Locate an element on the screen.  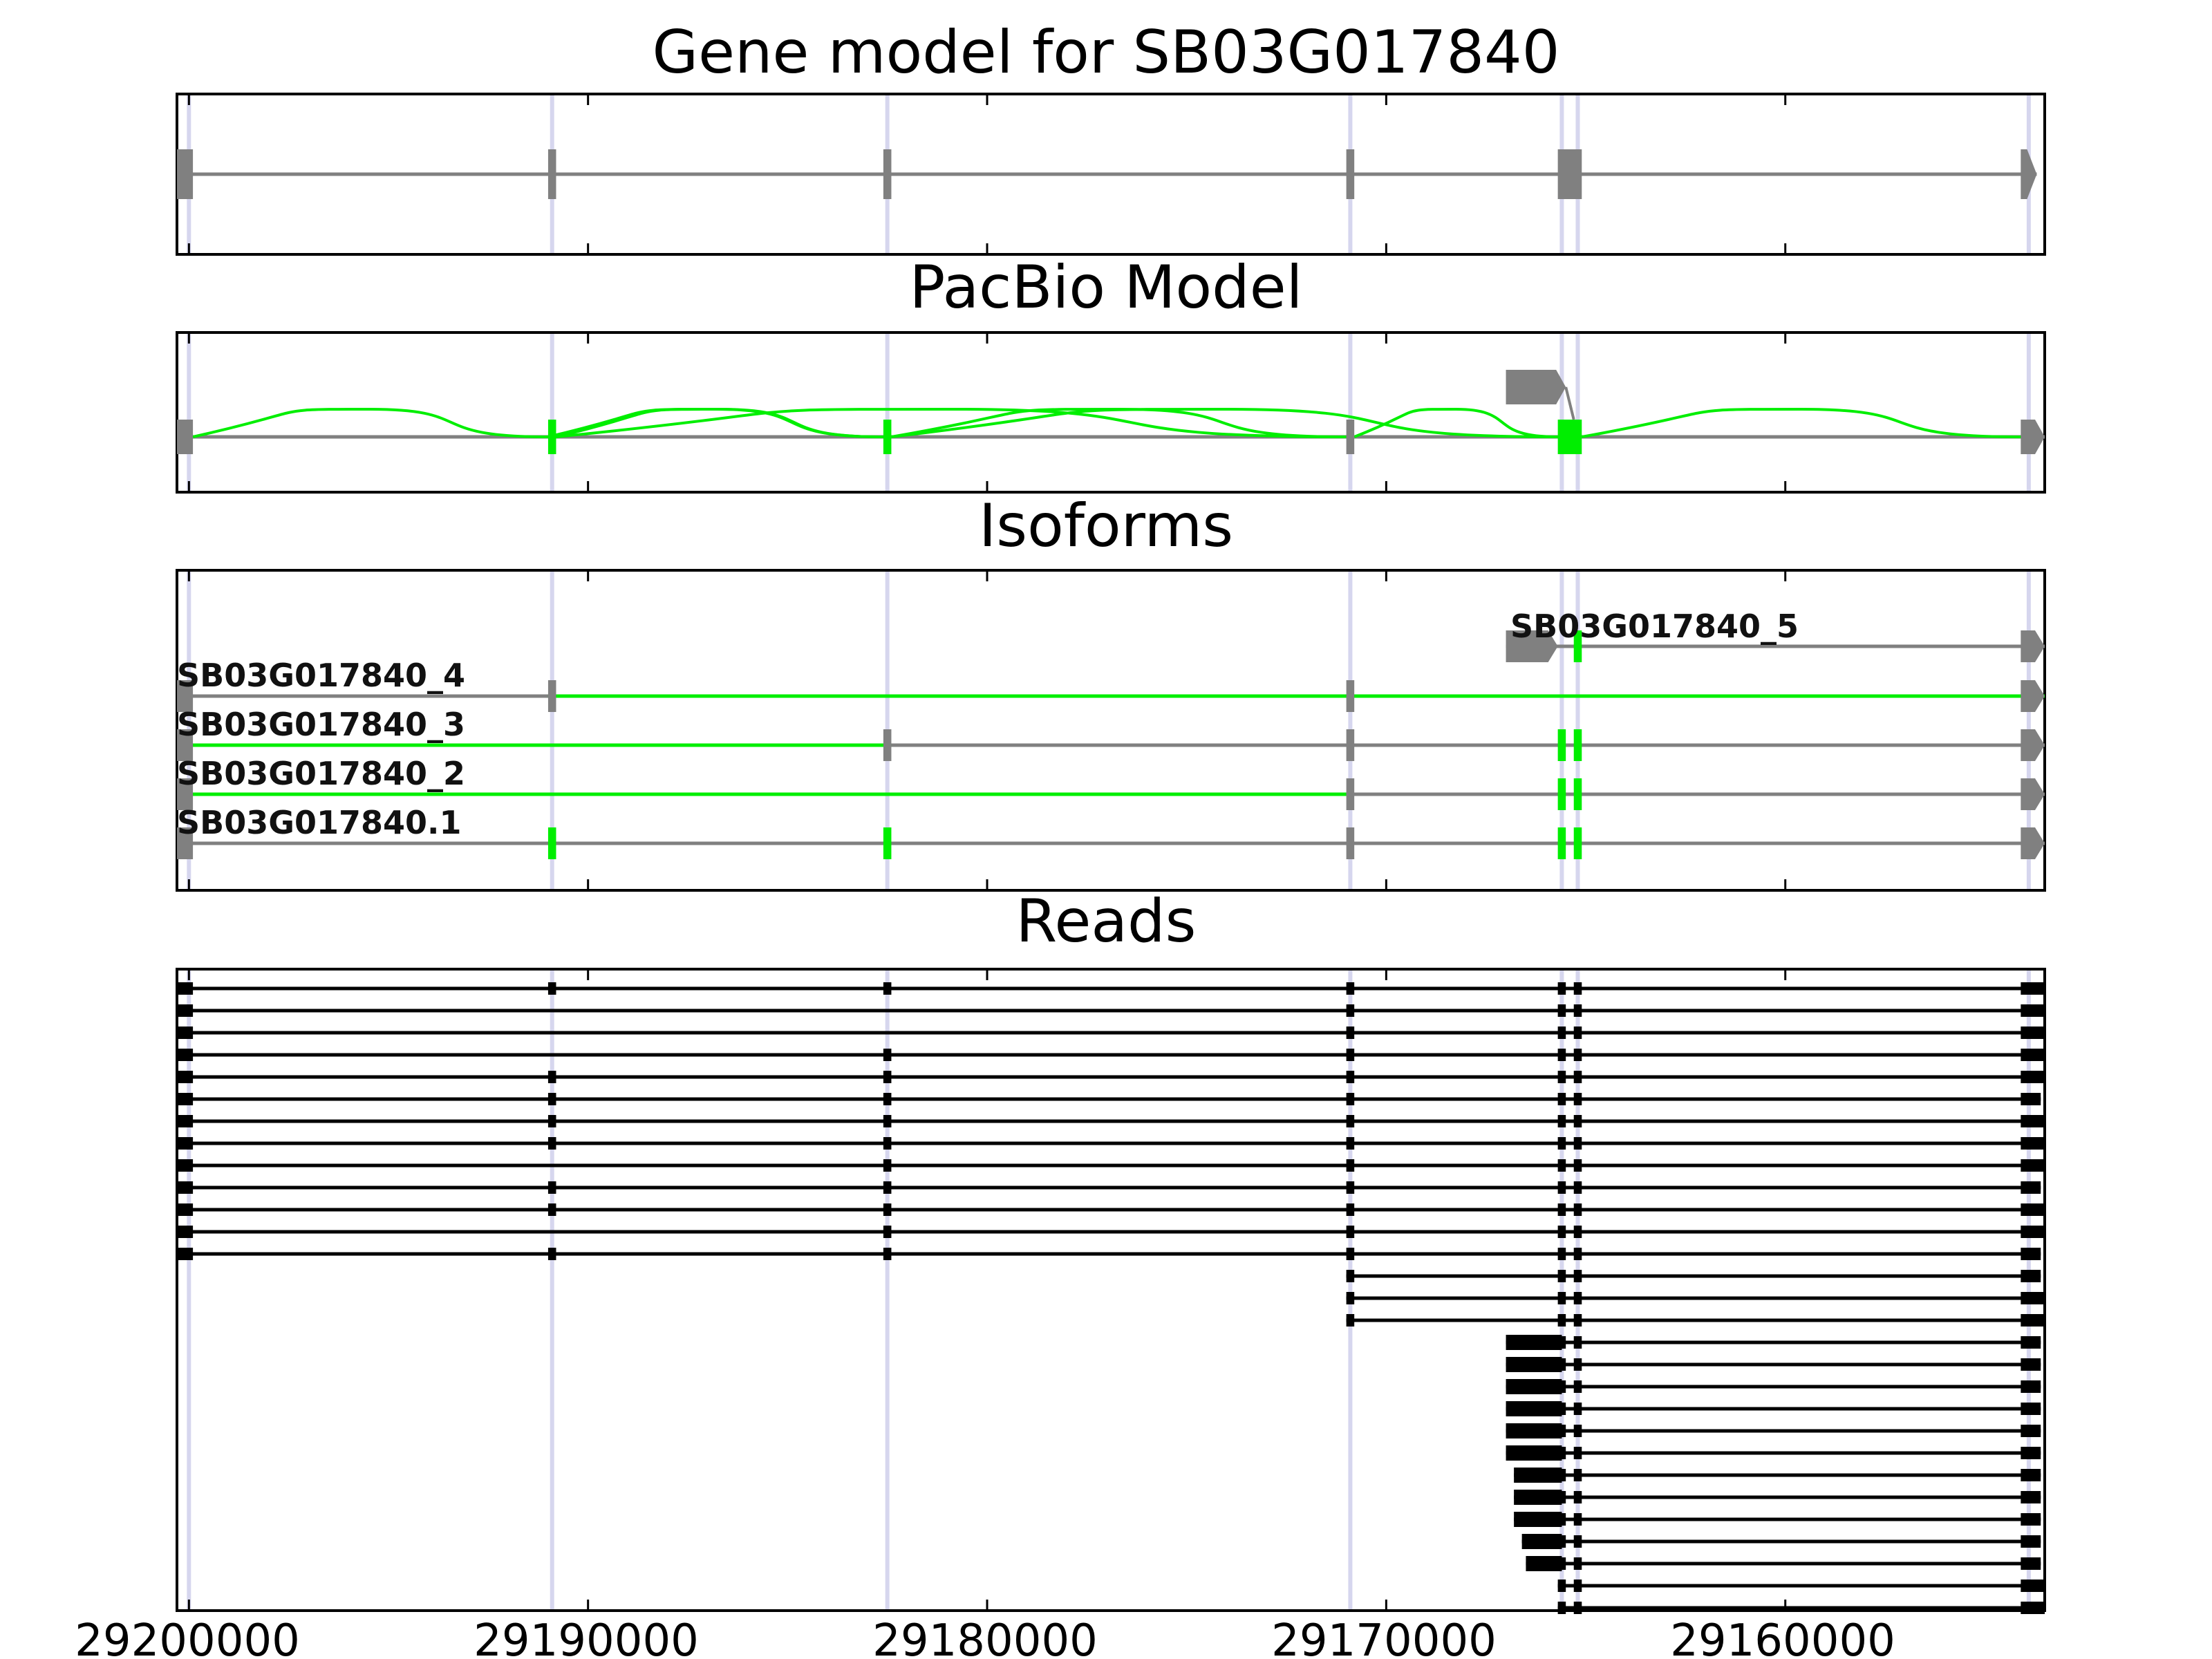
isoform-label: SB03G017840_4 is located at coordinates (321, 675).